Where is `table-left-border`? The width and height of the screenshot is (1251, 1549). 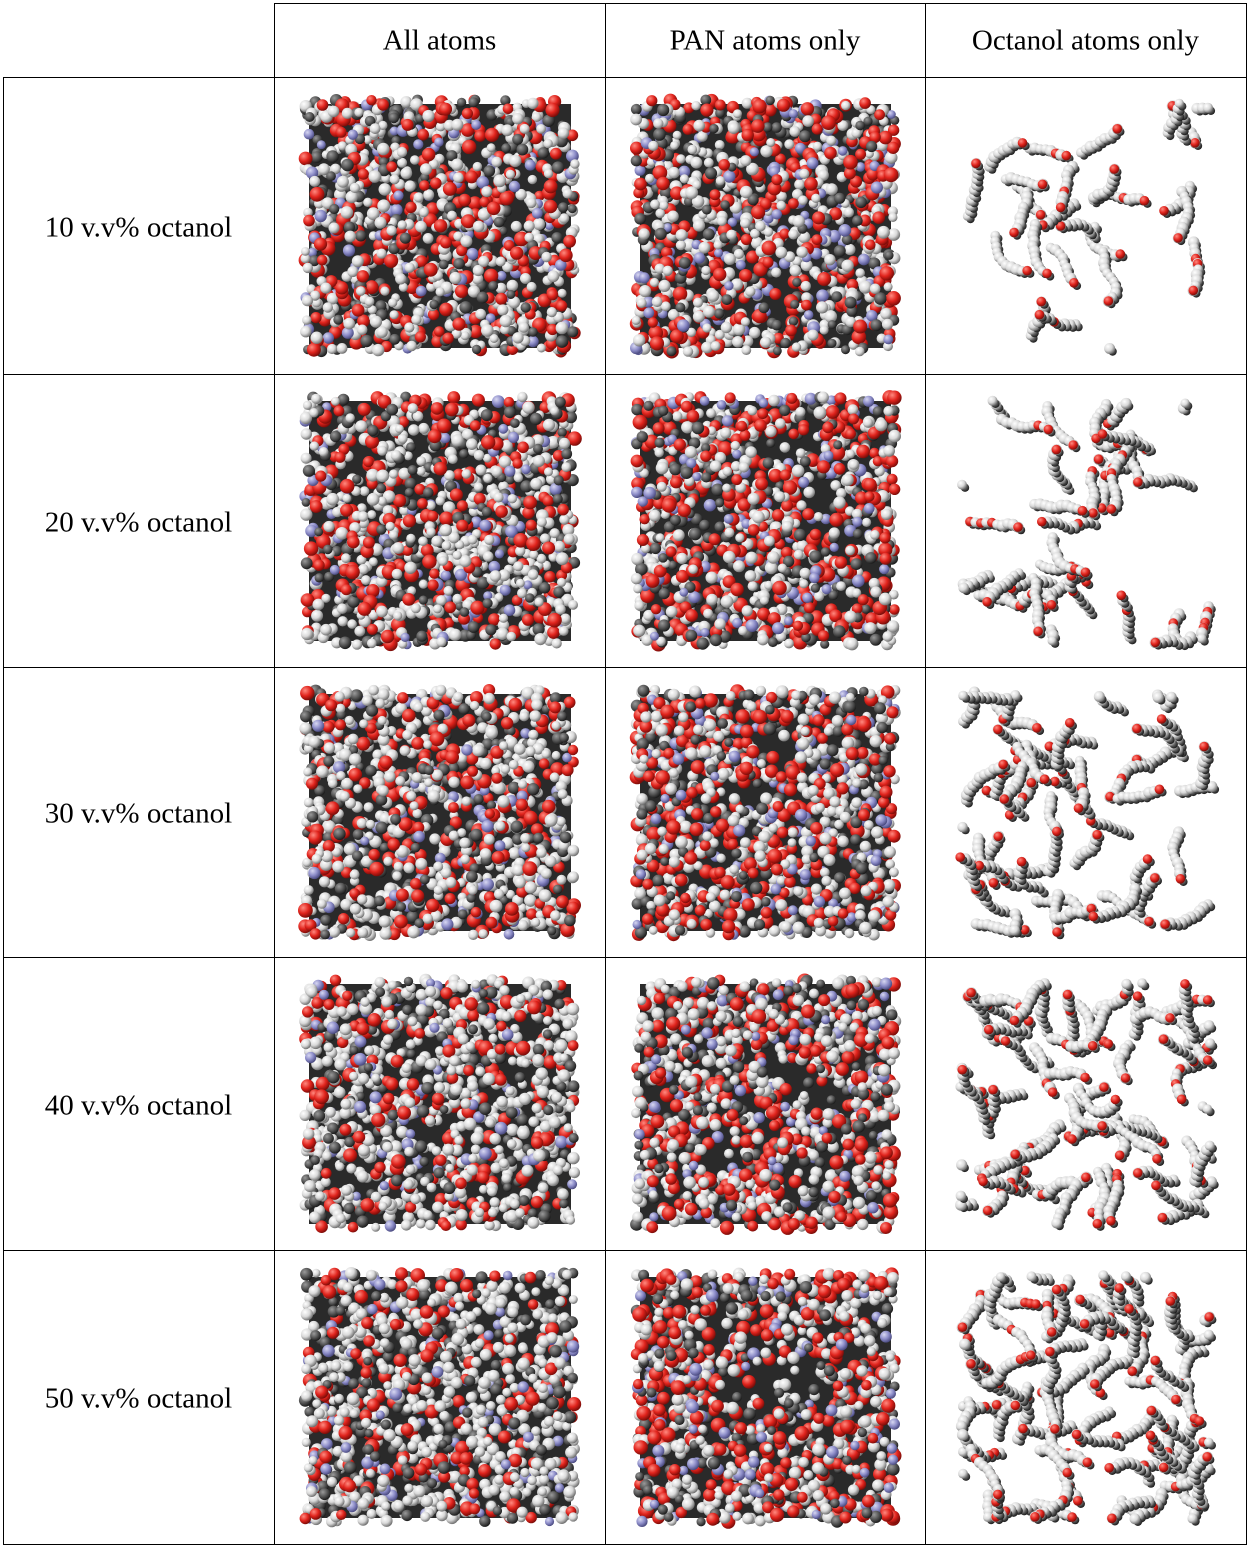 table-left-border is located at coordinates (3, 811).